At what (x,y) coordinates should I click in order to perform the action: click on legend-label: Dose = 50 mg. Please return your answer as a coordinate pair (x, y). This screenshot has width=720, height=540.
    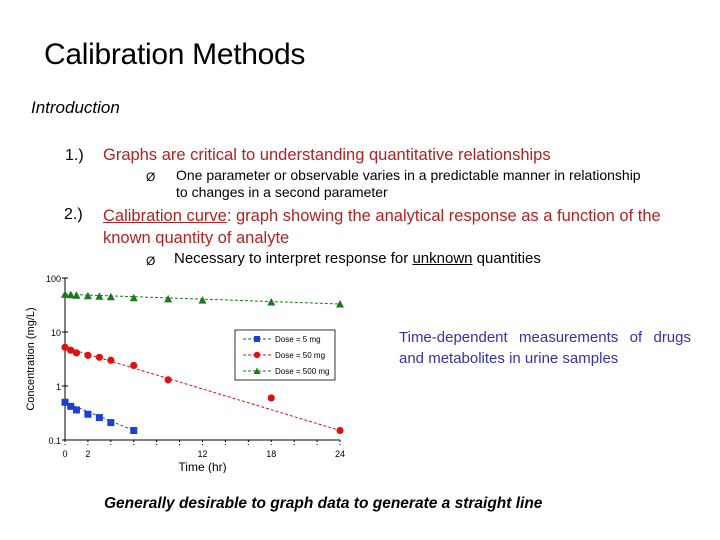
    Looking at the image, I should click on (300, 355).